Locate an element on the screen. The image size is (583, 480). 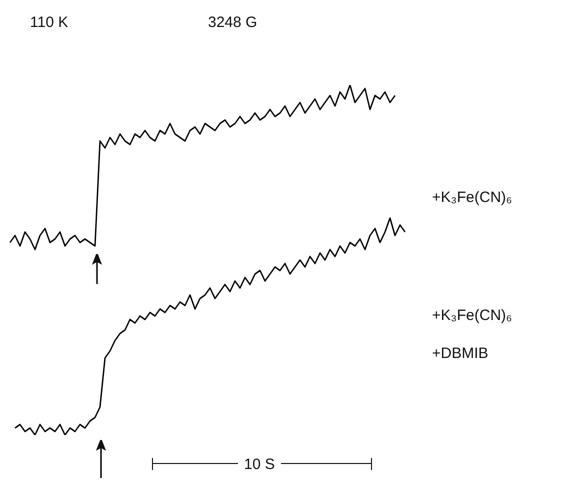
text: 10 S is located at coordinates (259, 464).